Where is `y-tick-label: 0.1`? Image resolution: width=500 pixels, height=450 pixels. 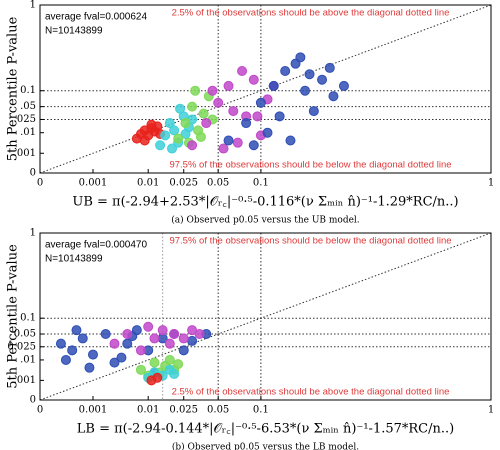 y-tick-label: 0.1 is located at coordinates (28, 90).